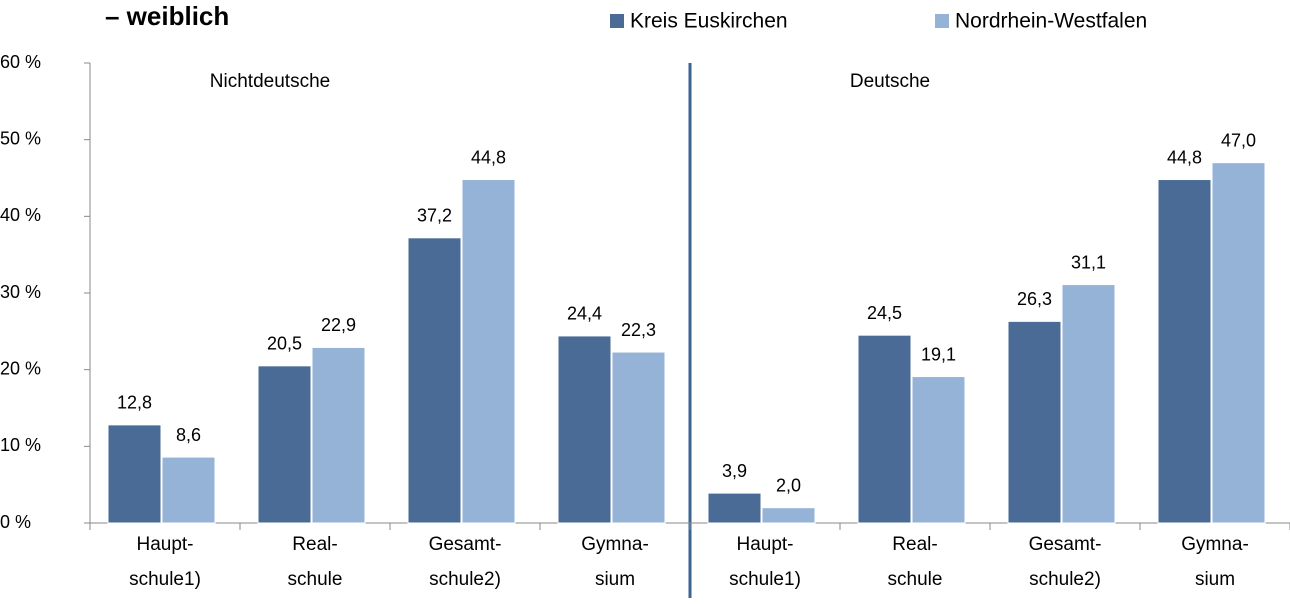 The width and height of the screenshot is (1290, 604). Describe the element at coordinates (1088, 262) in the screenshot. I see `value-label: 31,1` at that location.